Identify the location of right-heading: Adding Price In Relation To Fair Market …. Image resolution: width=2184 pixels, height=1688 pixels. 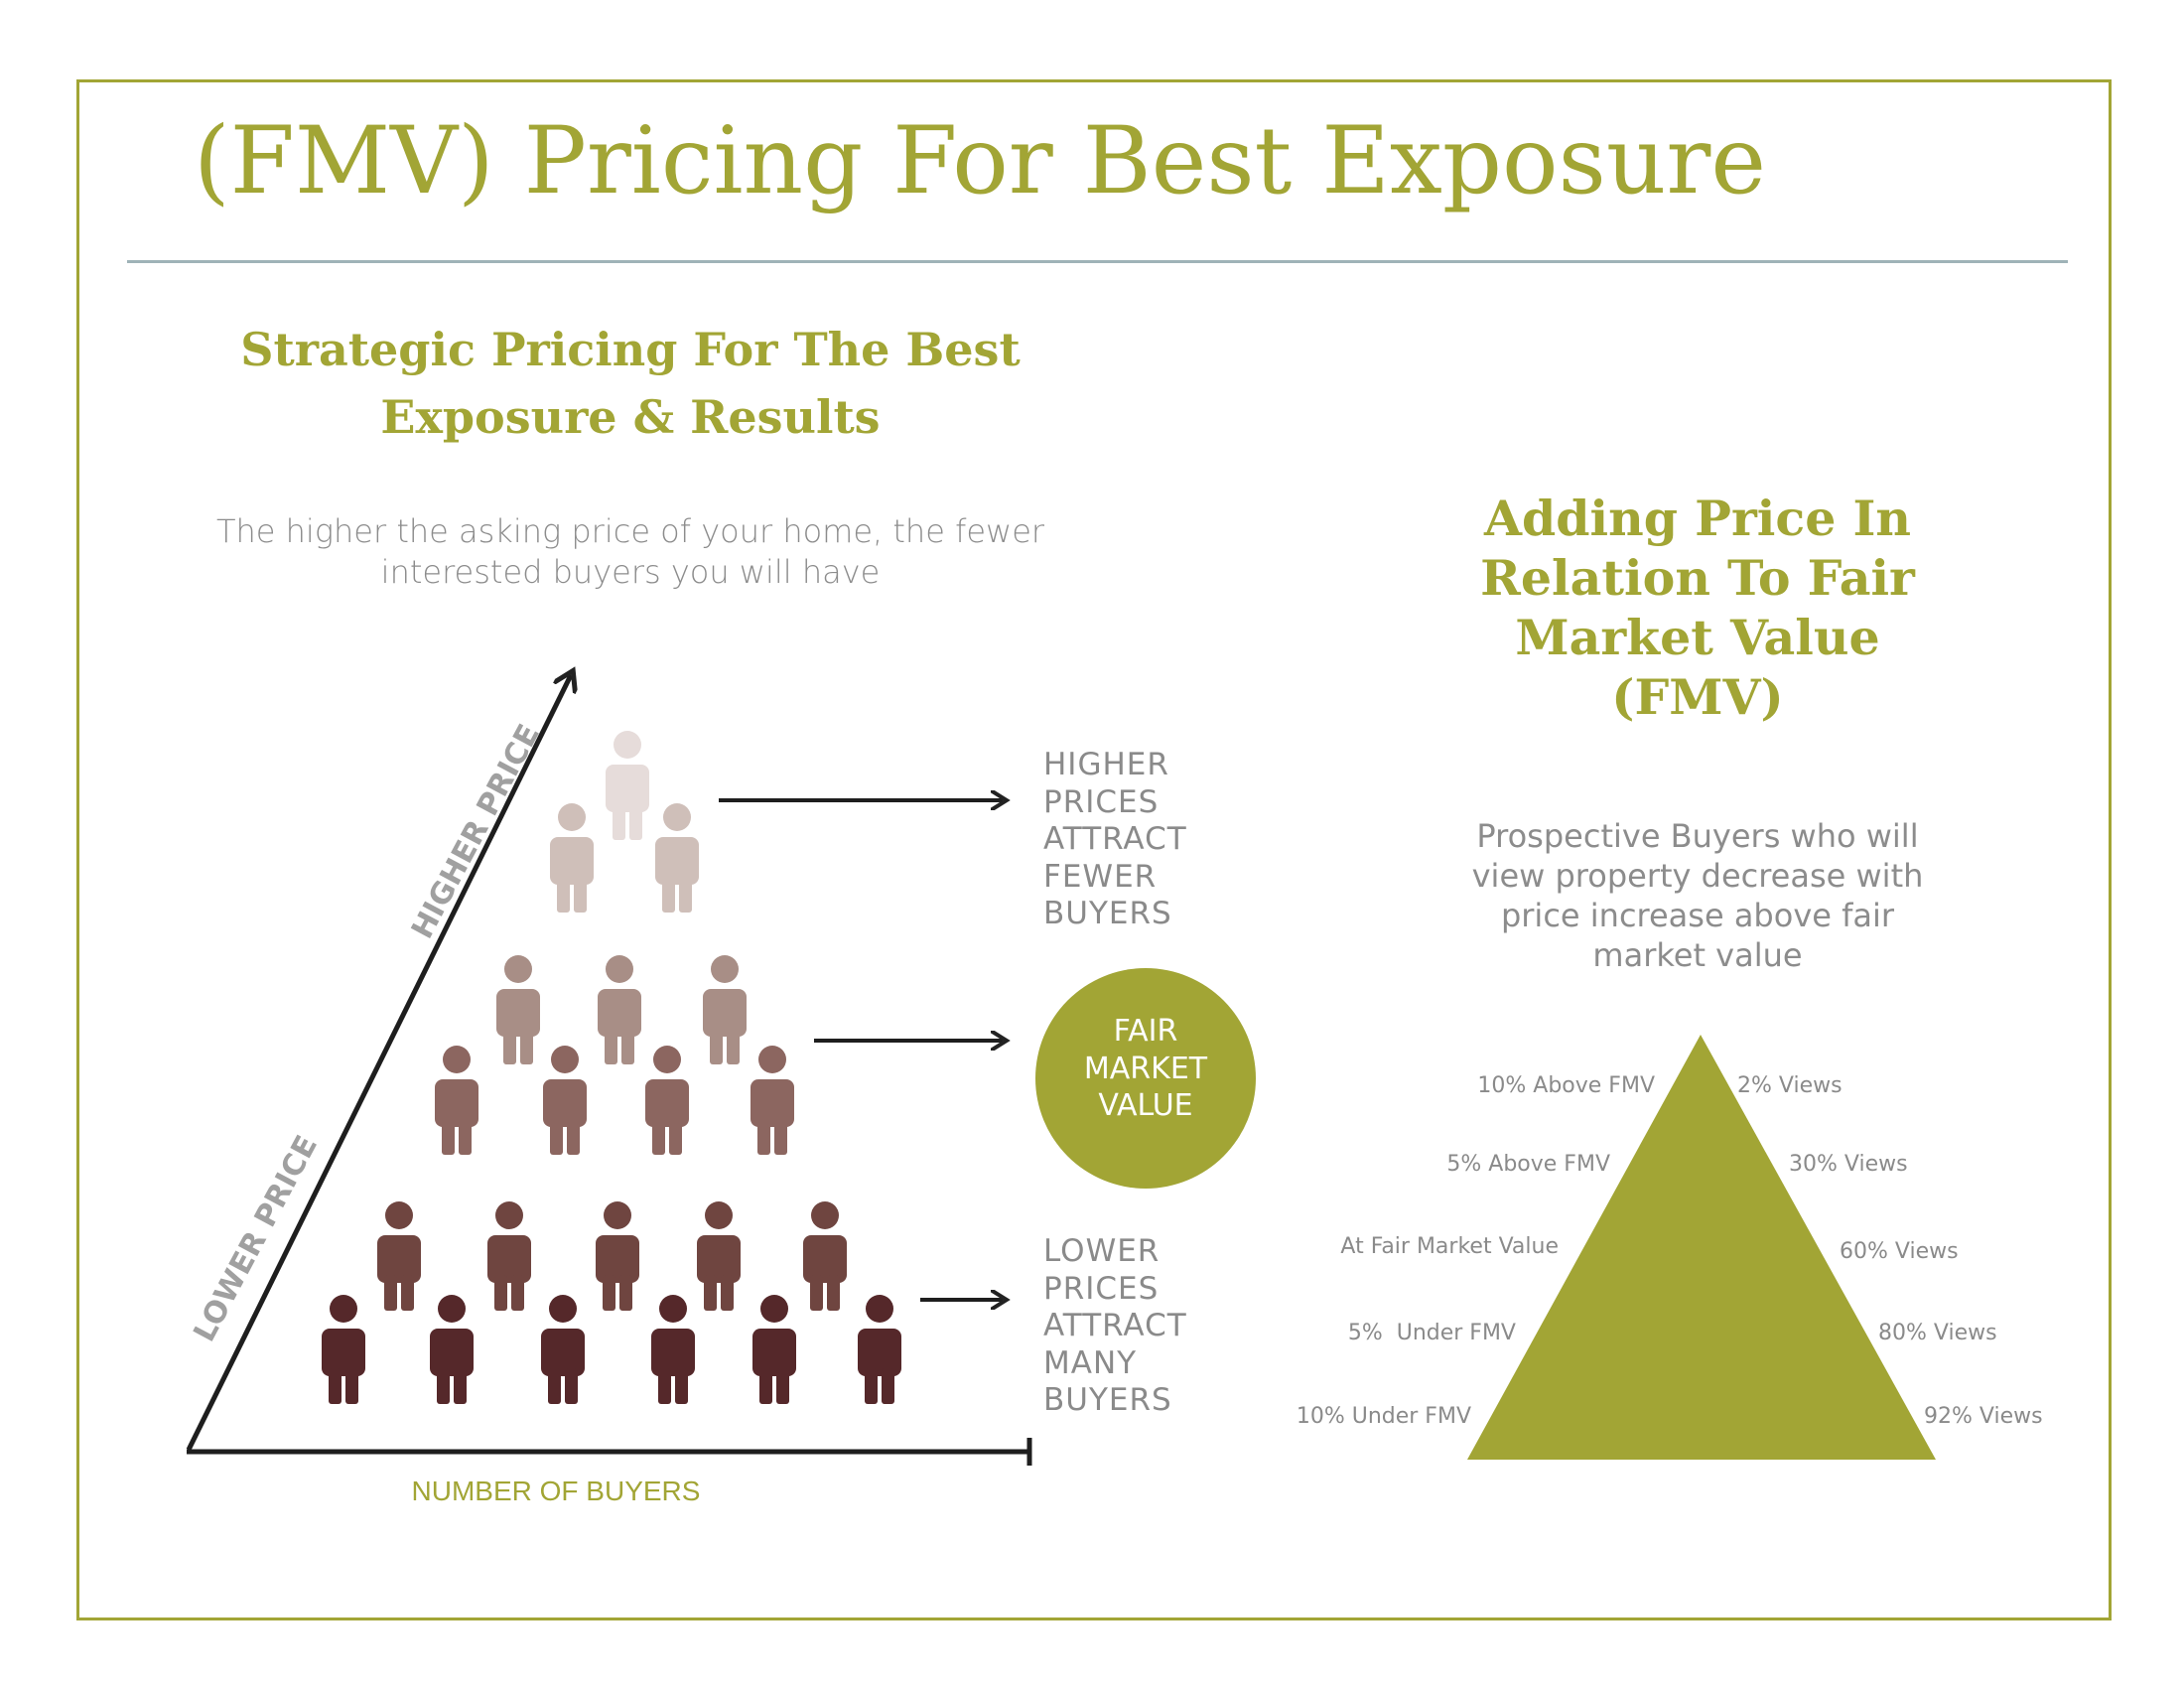
(1698, 608).